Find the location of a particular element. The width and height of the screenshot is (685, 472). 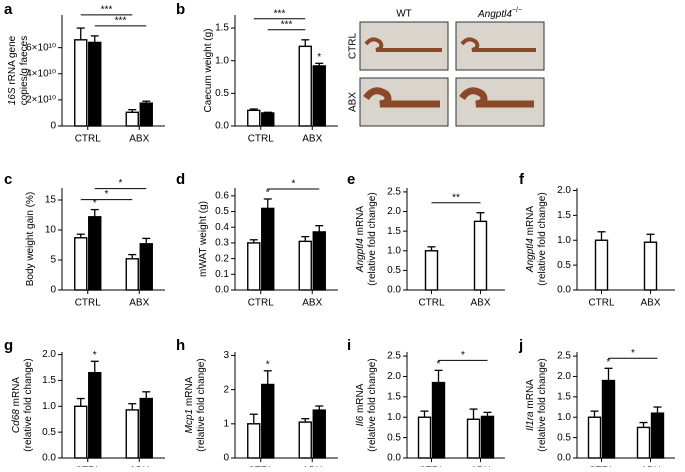

y-axis-label-part: rRNA gene is located at coordinates (12, 61).